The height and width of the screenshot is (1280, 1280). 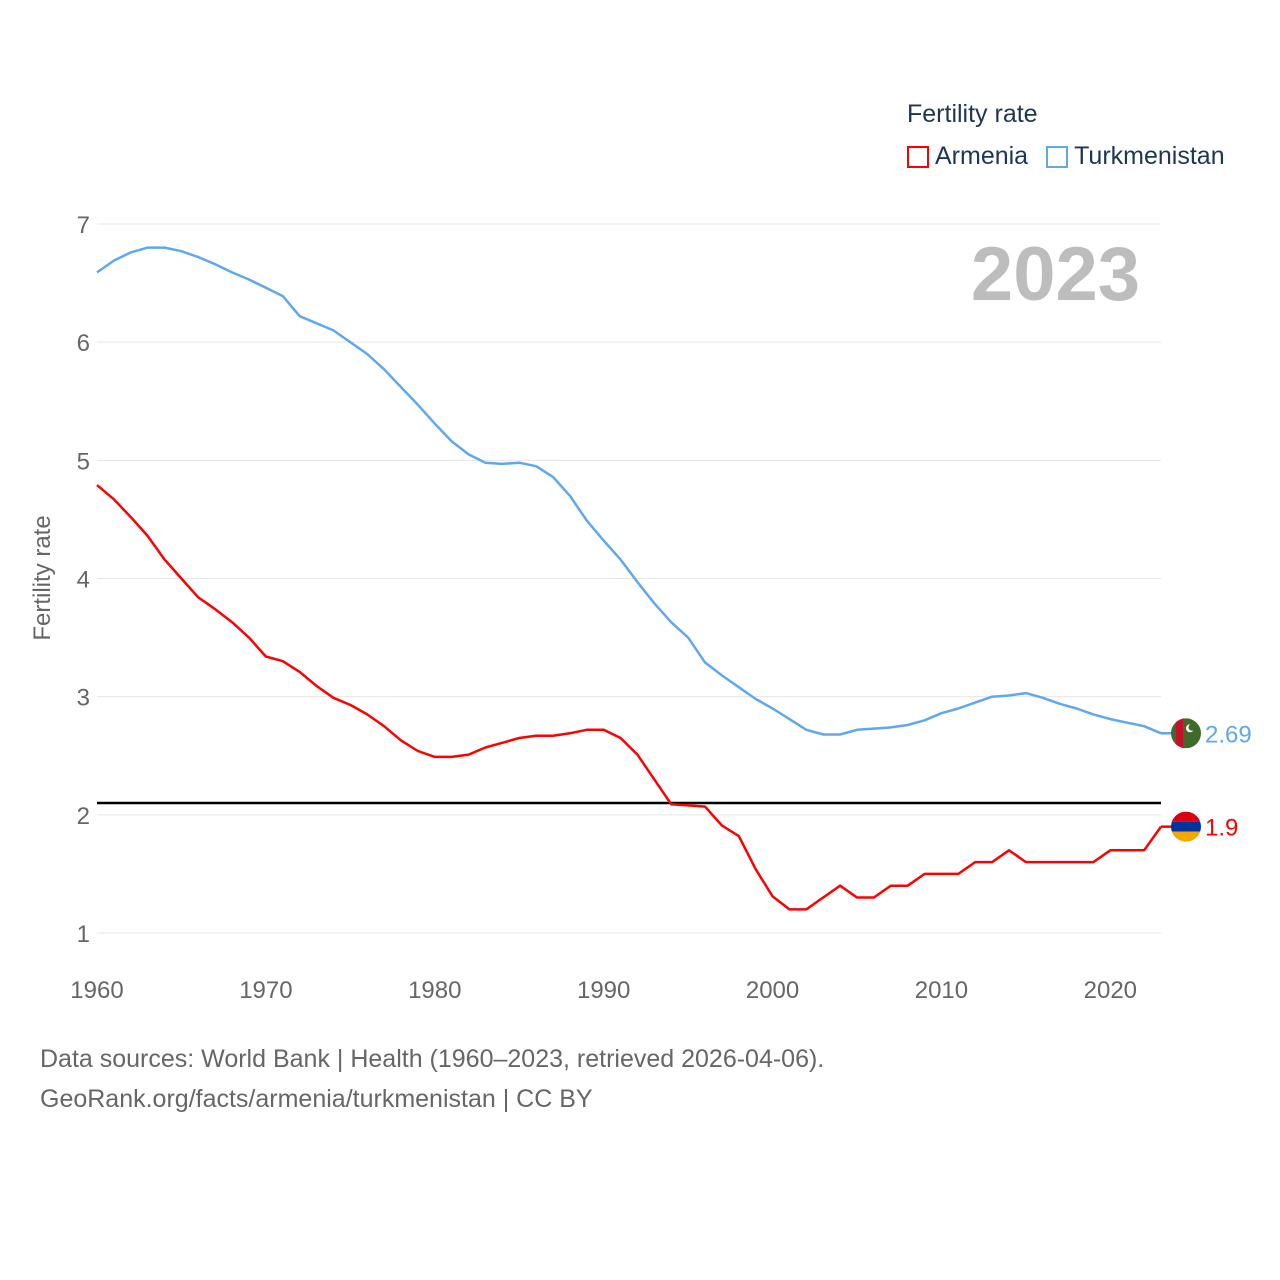 What do you see at coordinates (1228, 734) in the screenshot?
I see `end-value-label: 2.69` at bounding box center [1228, 734].